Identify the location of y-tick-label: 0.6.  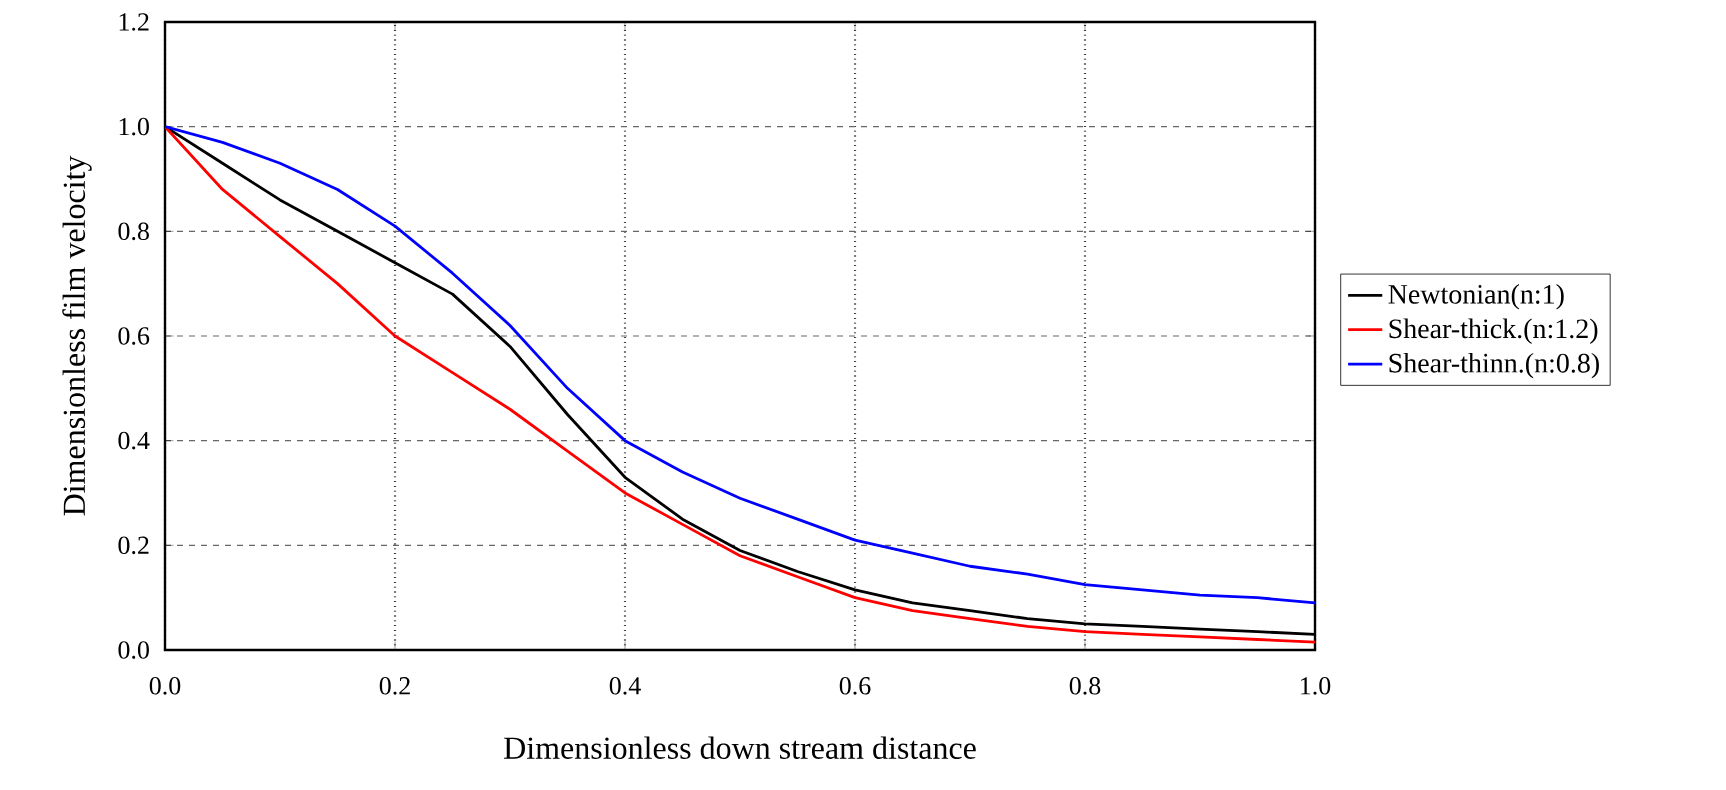
(134, 336).